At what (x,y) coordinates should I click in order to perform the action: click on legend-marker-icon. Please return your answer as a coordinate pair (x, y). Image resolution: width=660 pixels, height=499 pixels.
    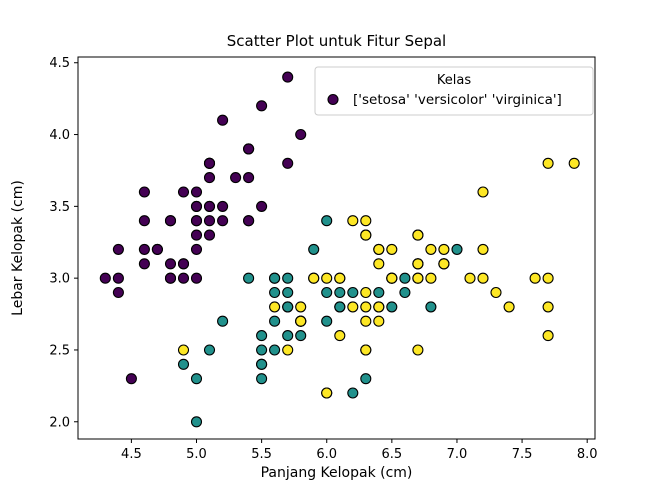
    Looking at the image, I should click on (333, 99).